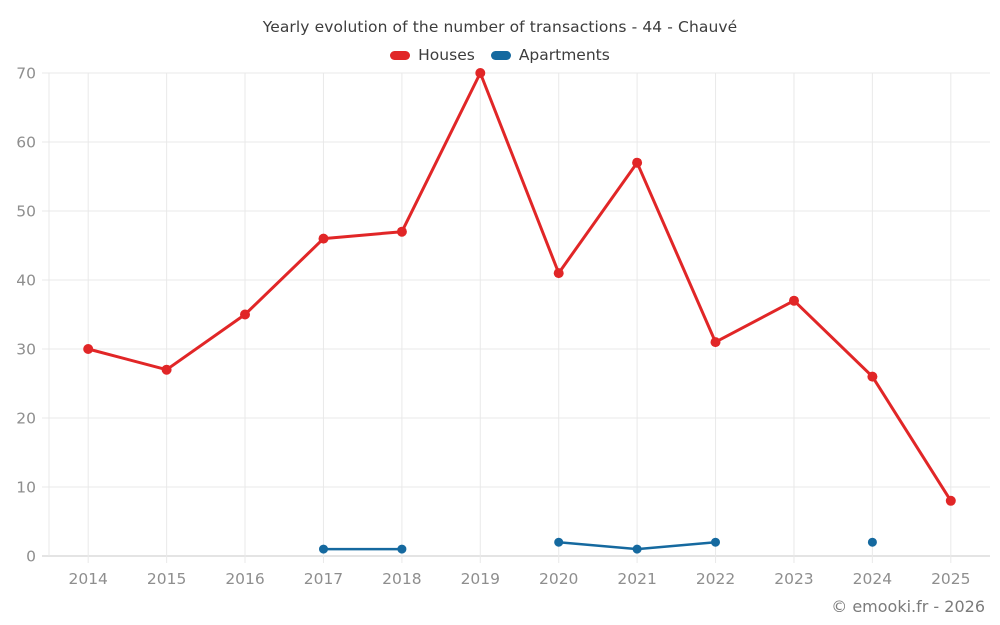 Image resolution: width=1000 pixels, height=625 pixels. Describe the element at coordinates (872, 376) in the screenshot. I see `data-point-houses-2024` at that location.